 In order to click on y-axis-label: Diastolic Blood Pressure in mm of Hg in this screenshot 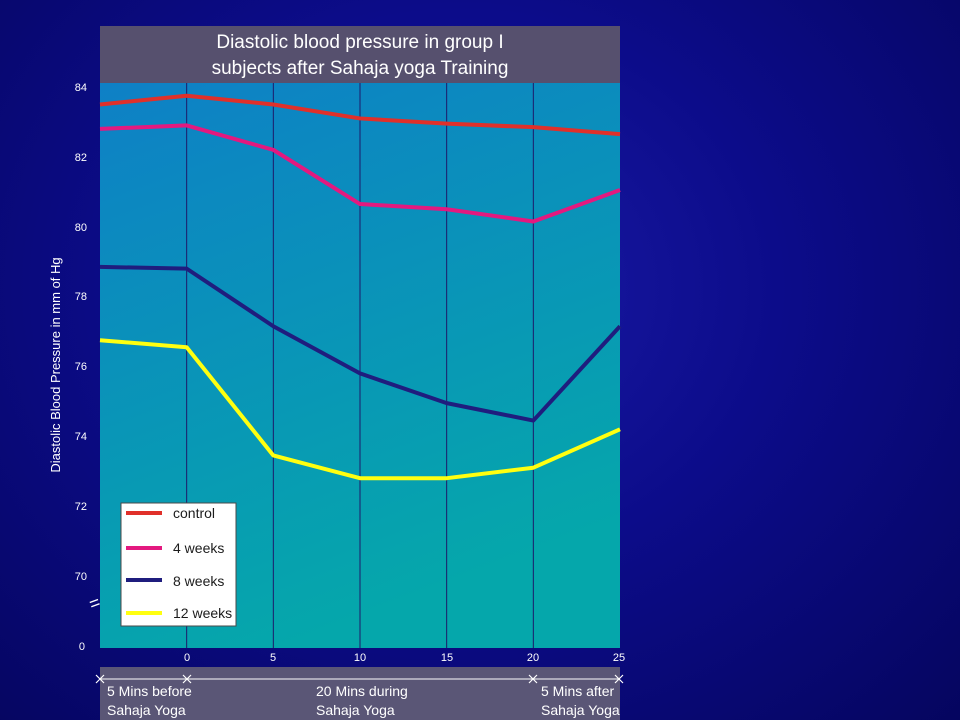, I will do `click(55, 364)`.